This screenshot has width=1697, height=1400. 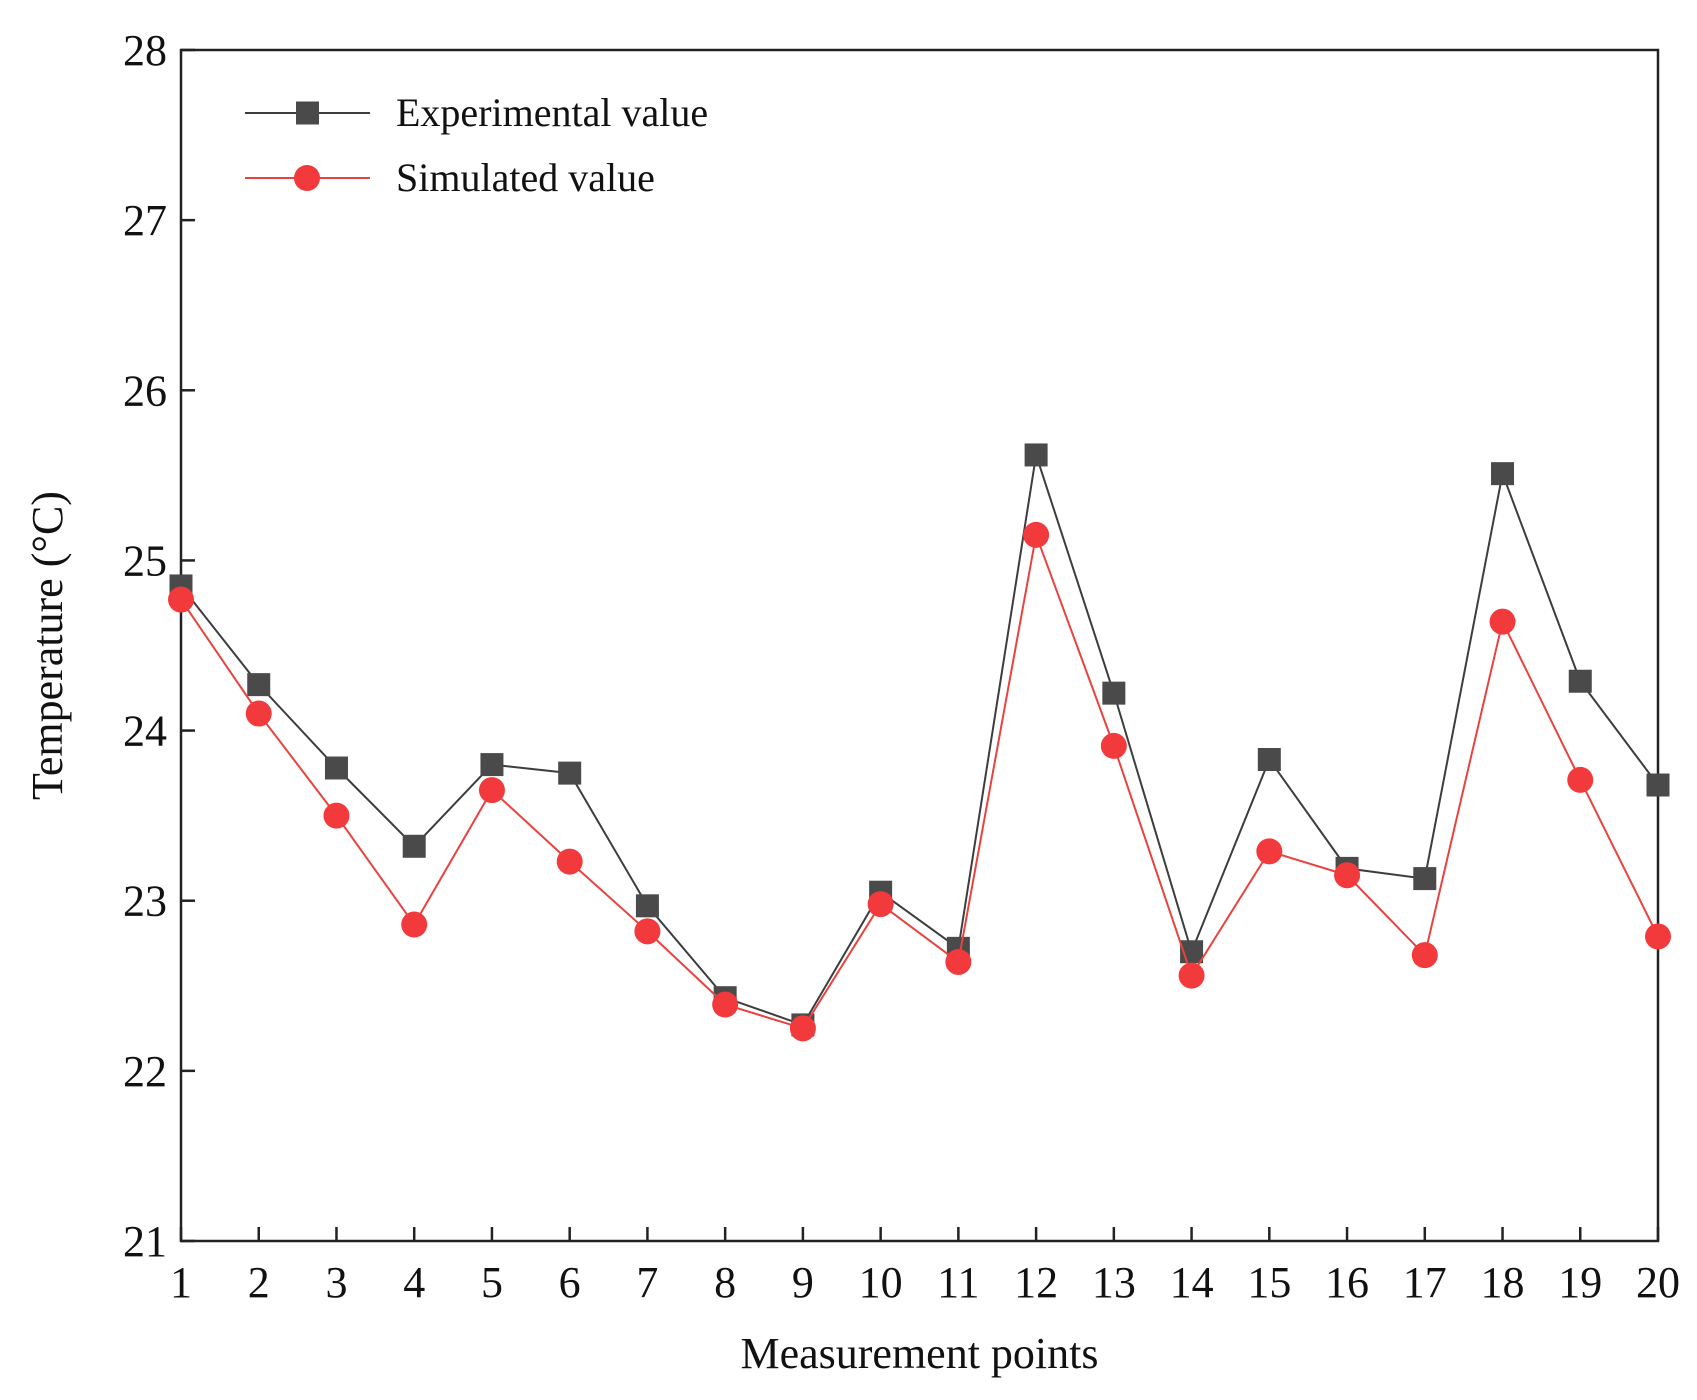 What do you see at coordinates (552, 112) in the screenshot?
I see `legend-label: Experimental value` at bounding box center [552, 112].